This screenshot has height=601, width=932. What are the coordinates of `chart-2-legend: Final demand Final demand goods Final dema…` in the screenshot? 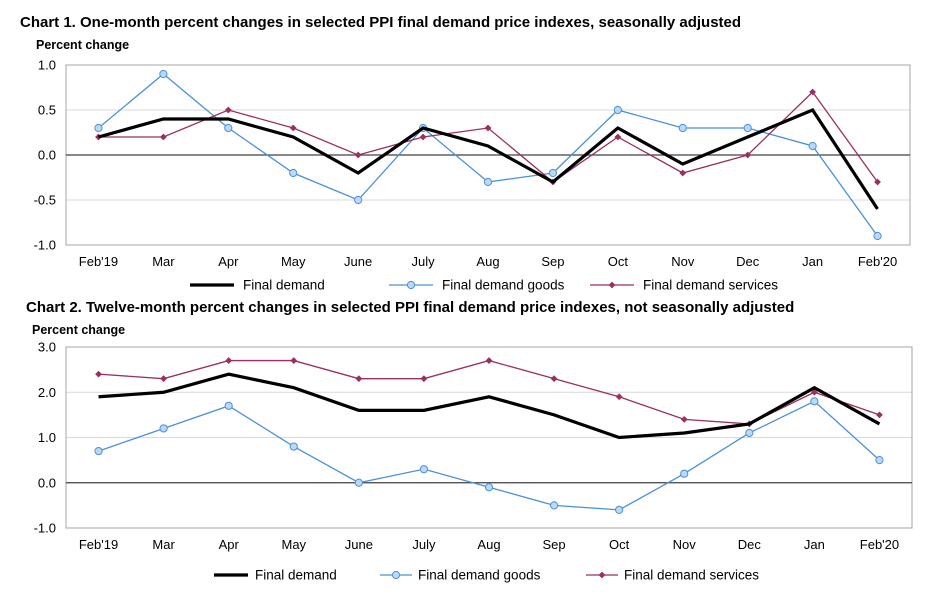 It's located at (486, 575).